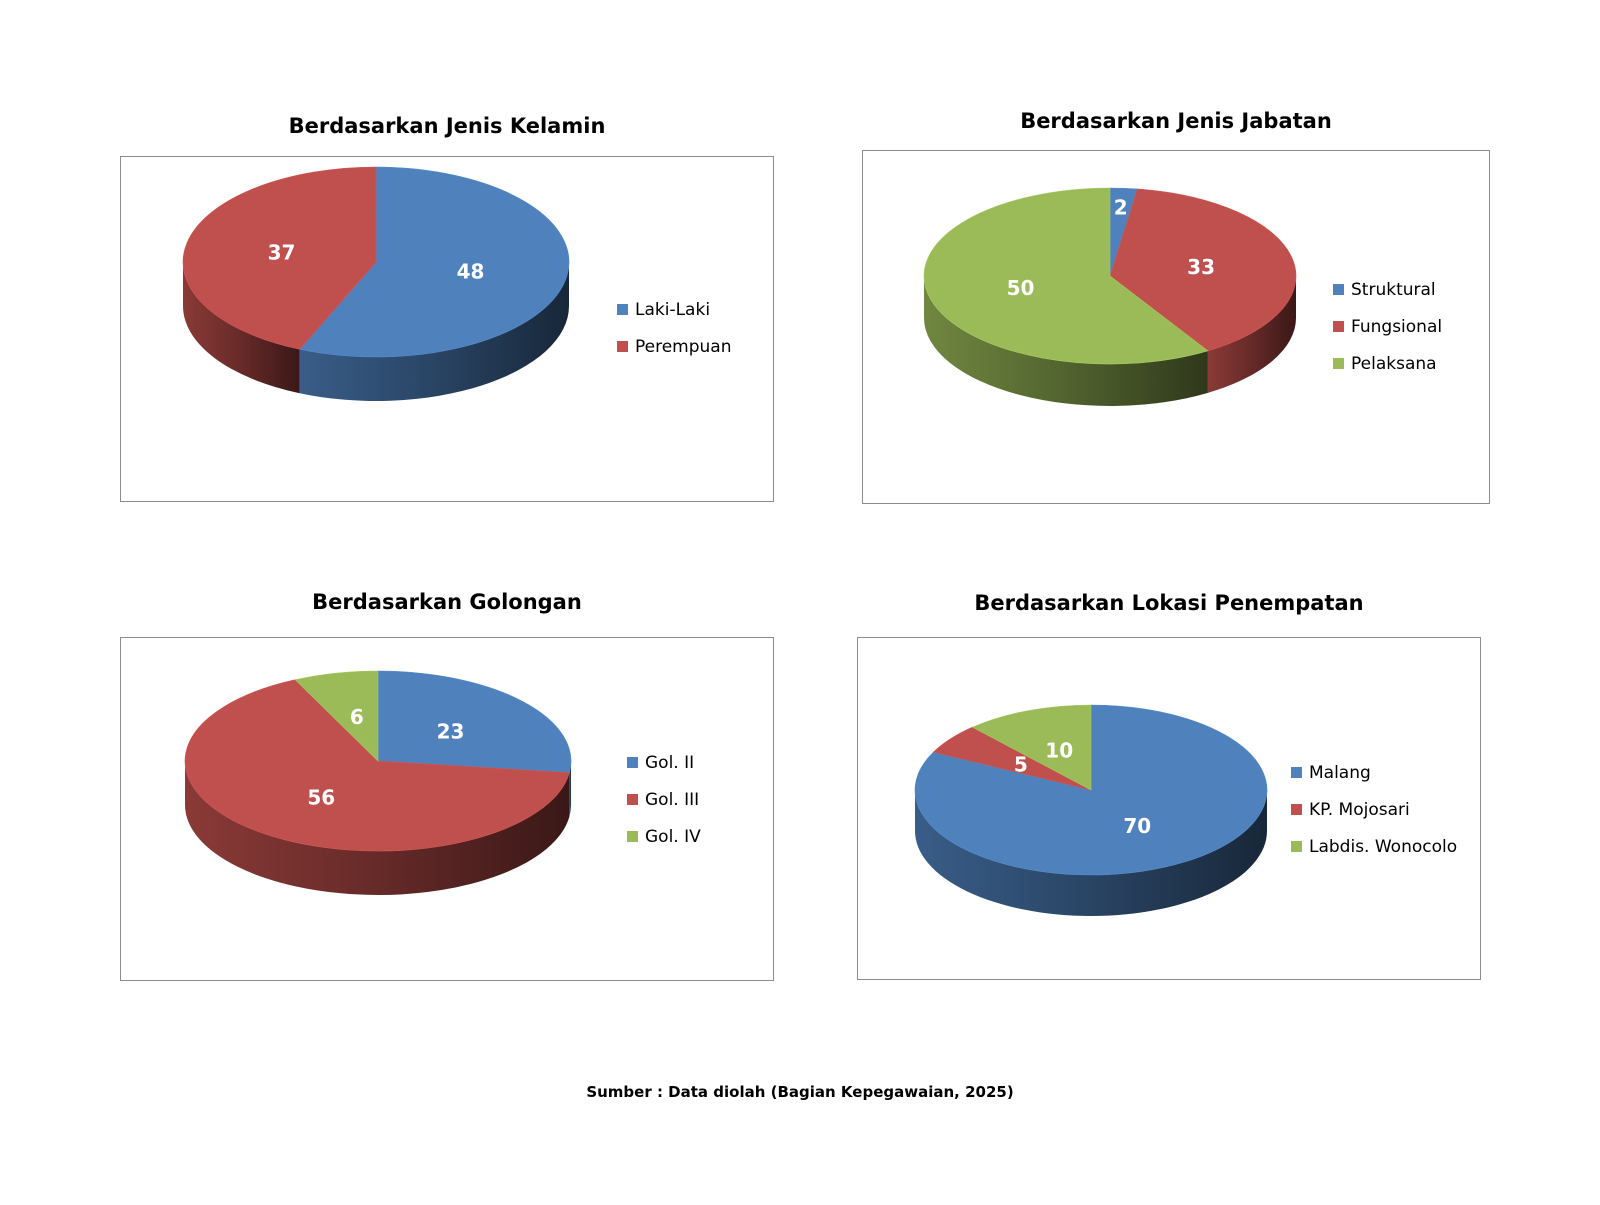  I want to click on data-label-laki-laki: 48, so click(471, 272).